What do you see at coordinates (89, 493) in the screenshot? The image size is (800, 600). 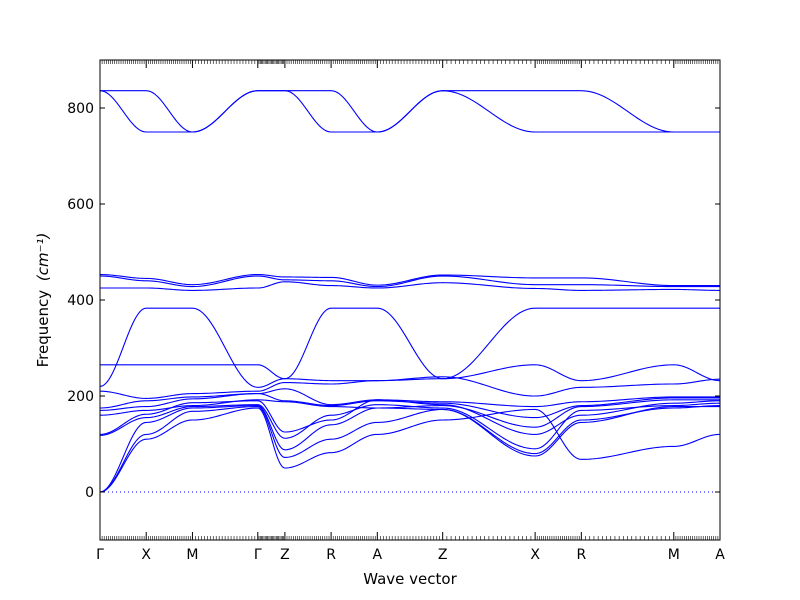 I see `y-tick-label: 0` at bounding box center [89, 493].